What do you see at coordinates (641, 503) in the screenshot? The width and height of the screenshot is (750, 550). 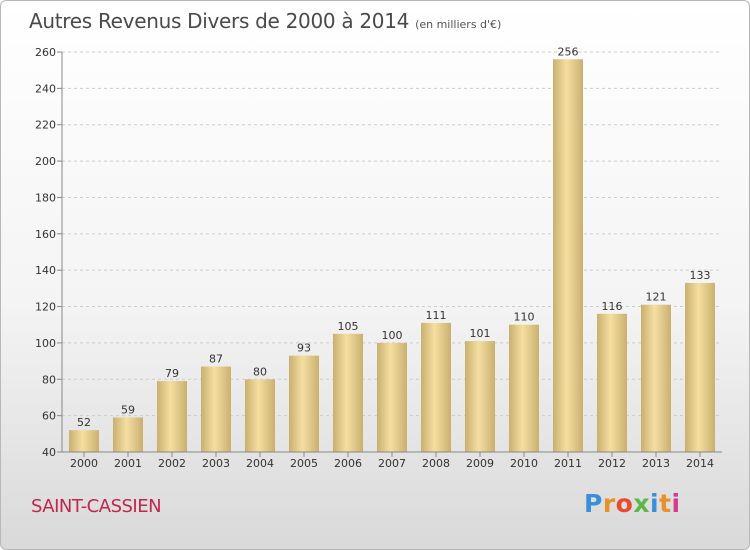 I see `logo-letter: x` at bounding box center [641, 503].